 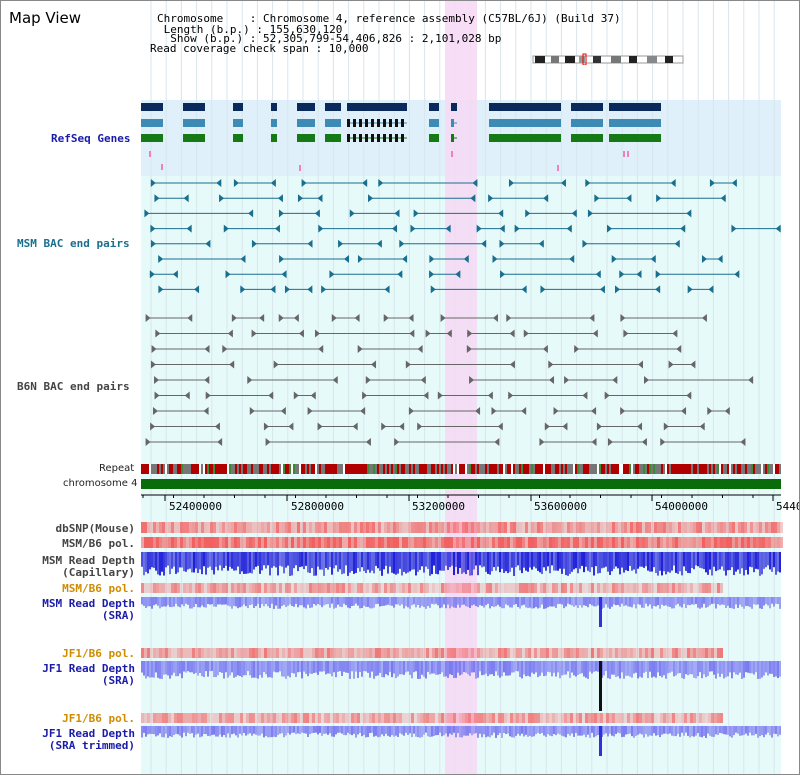 I want to click on refseq-genes-label: RefSeq Genes, so click(x=91, y=138).